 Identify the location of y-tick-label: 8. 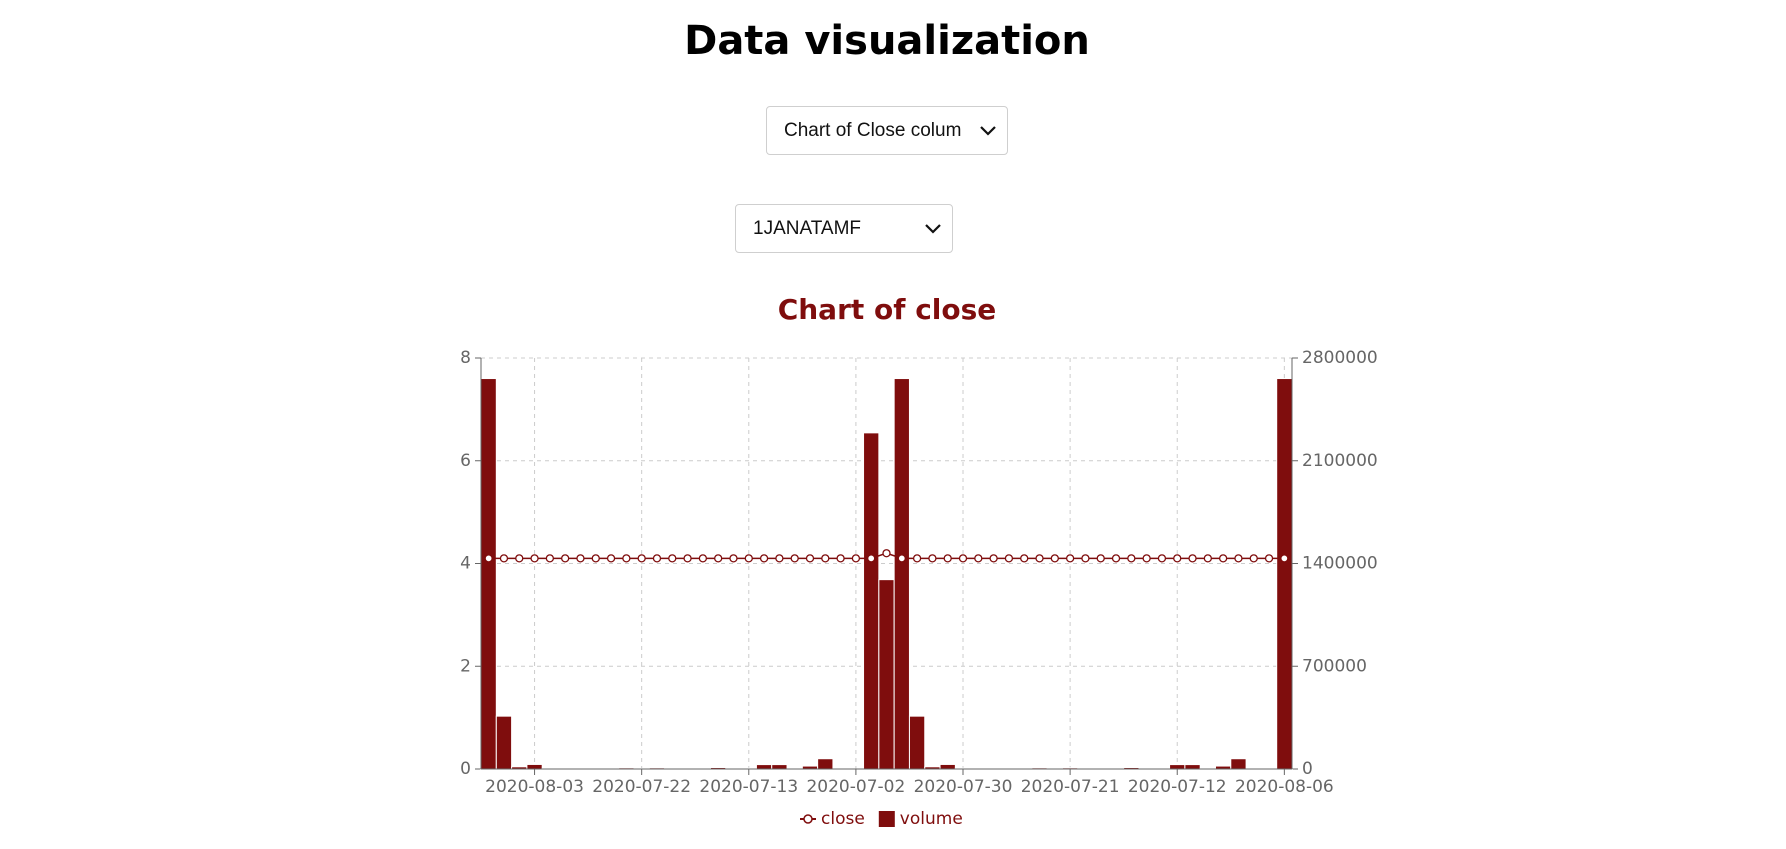
(465, 358).